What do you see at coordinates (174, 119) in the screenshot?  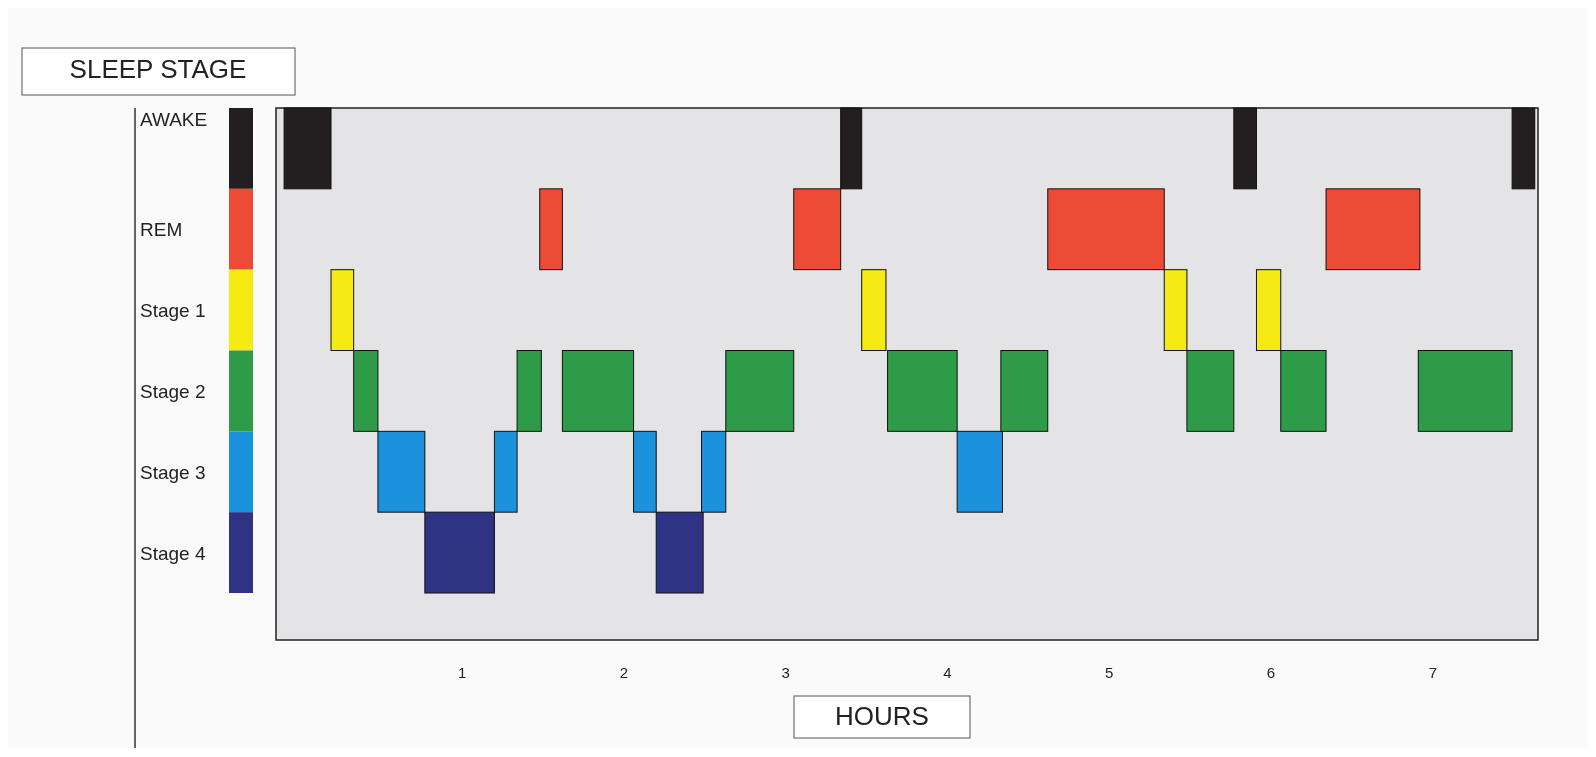 I see `y-tick-label: AWAKE` at bounding box center [174, 119].